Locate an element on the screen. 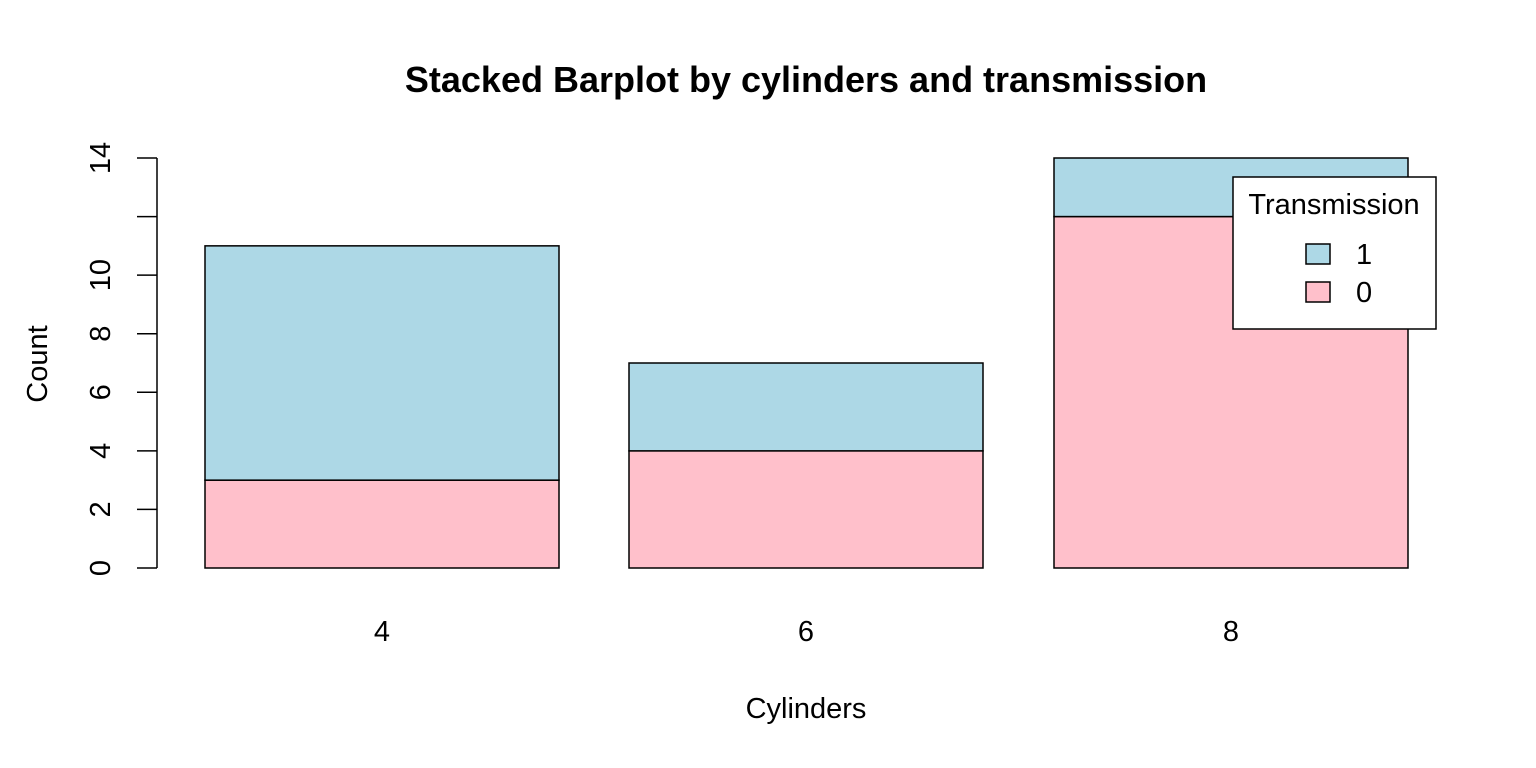 The height and width of the screenshot is (768, 1536). y-tick-label: 2 is located at coordinates (101, 509).